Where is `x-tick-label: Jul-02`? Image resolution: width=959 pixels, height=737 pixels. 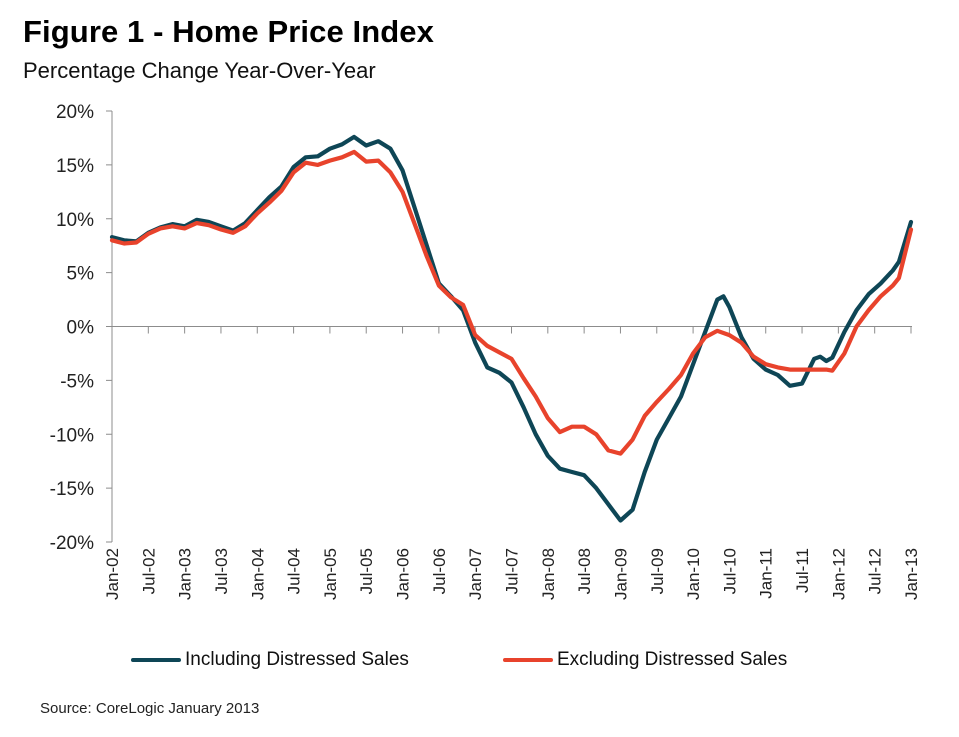 x-tick-label: Jul-02 is located at coordinates (148, 571).